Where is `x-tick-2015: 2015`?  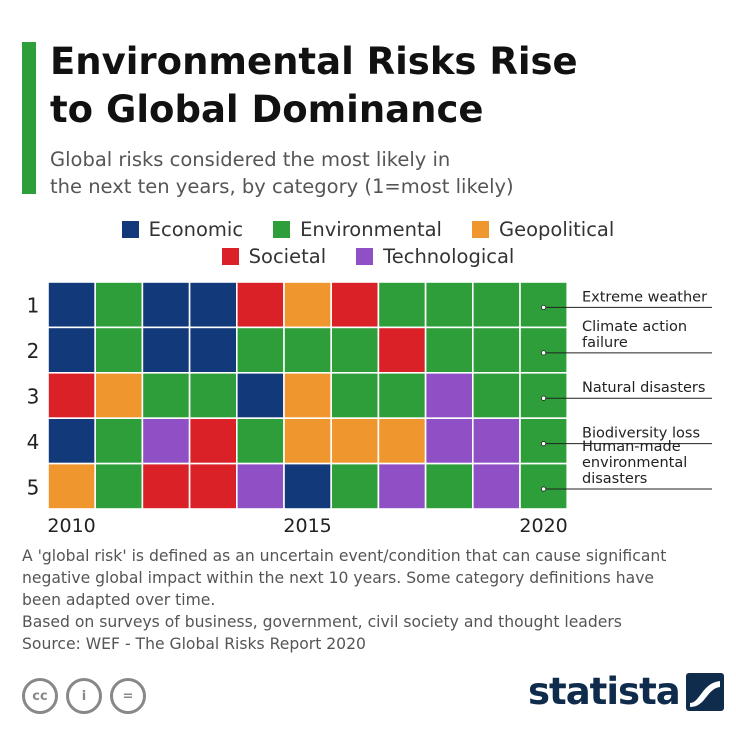
x-tick-2015: 2015 is located at coordinates (307, 526).